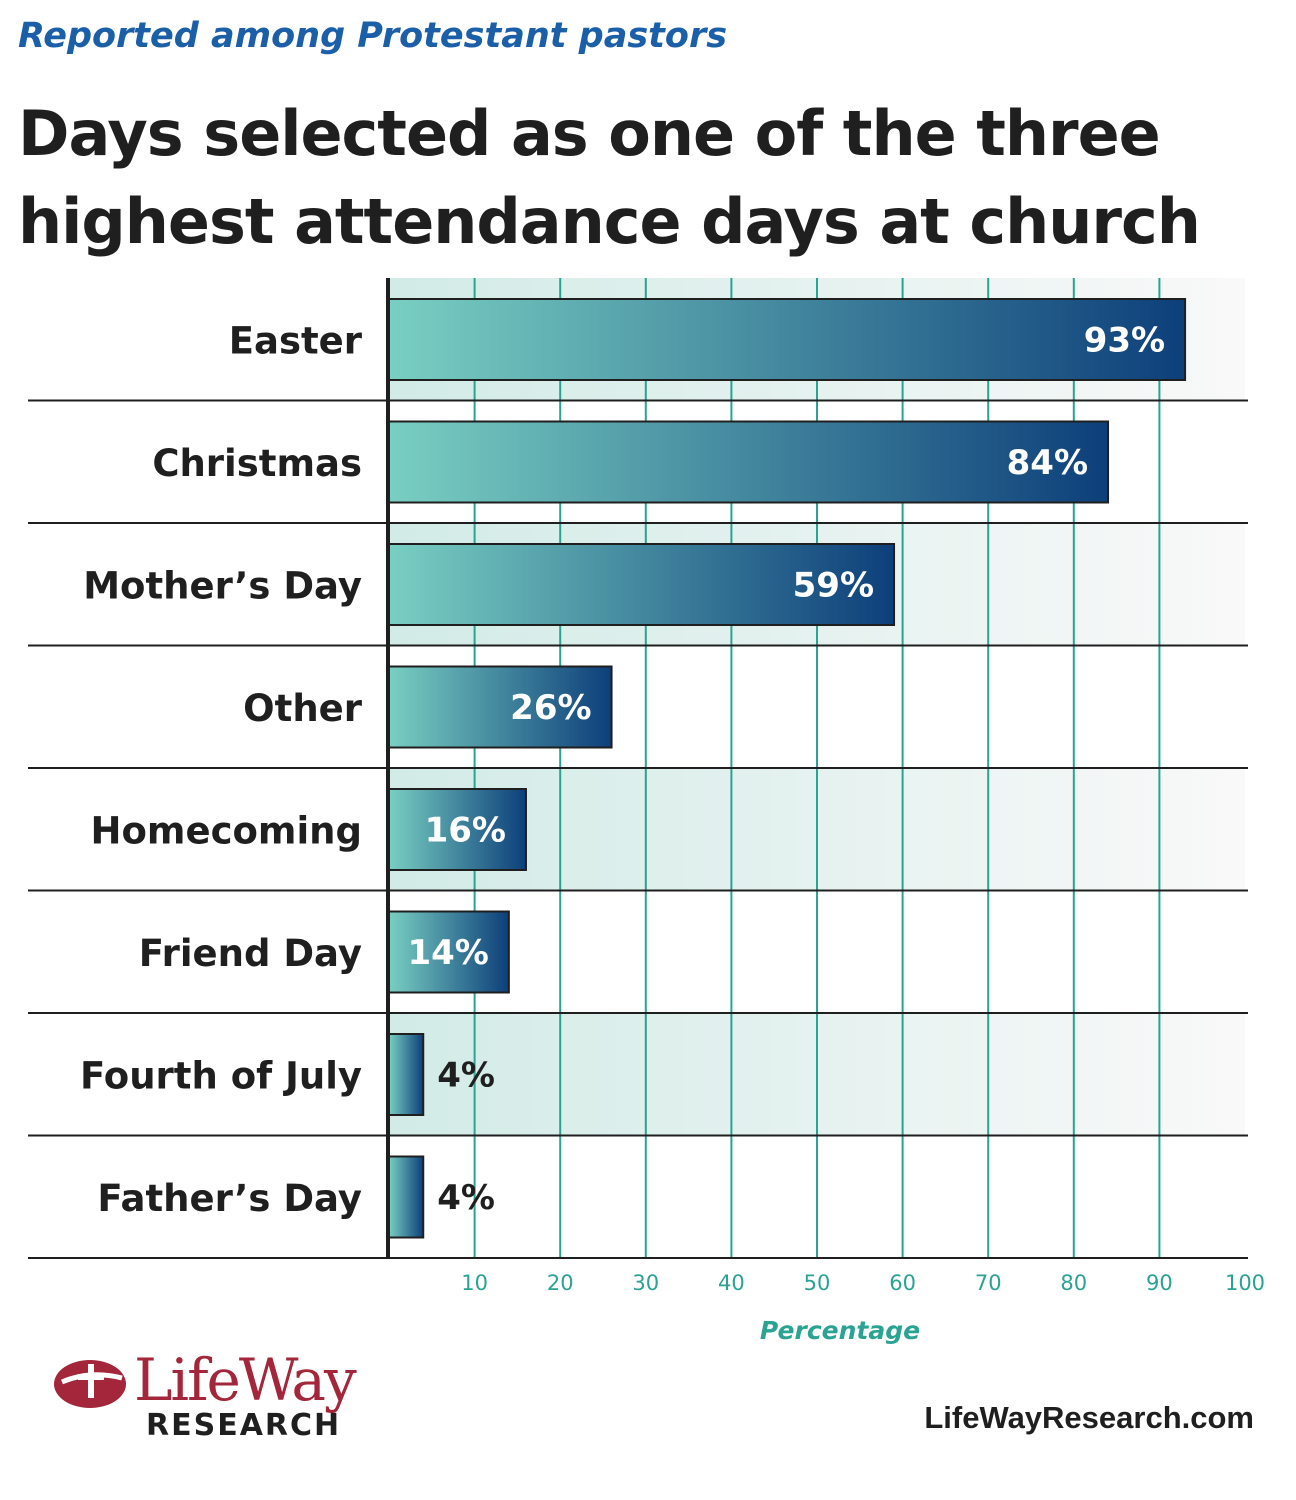  I want to click on logo-wordmark: LifeWay, so click(245, 1380).